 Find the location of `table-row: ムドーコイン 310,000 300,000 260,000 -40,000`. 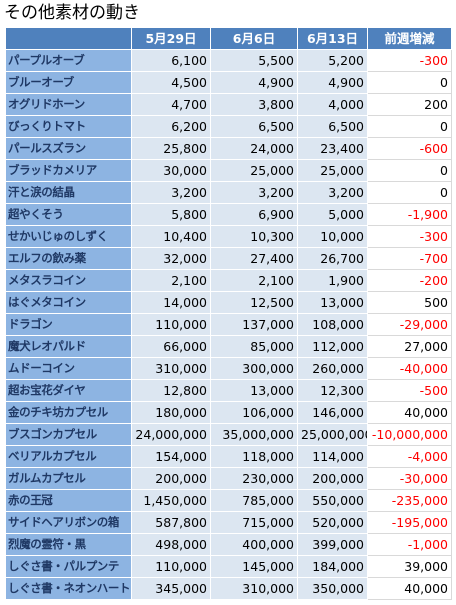

table-row: ムドーコイン 310,000 300,000 260,000 -40,000 is located at coordinates (228, 368).